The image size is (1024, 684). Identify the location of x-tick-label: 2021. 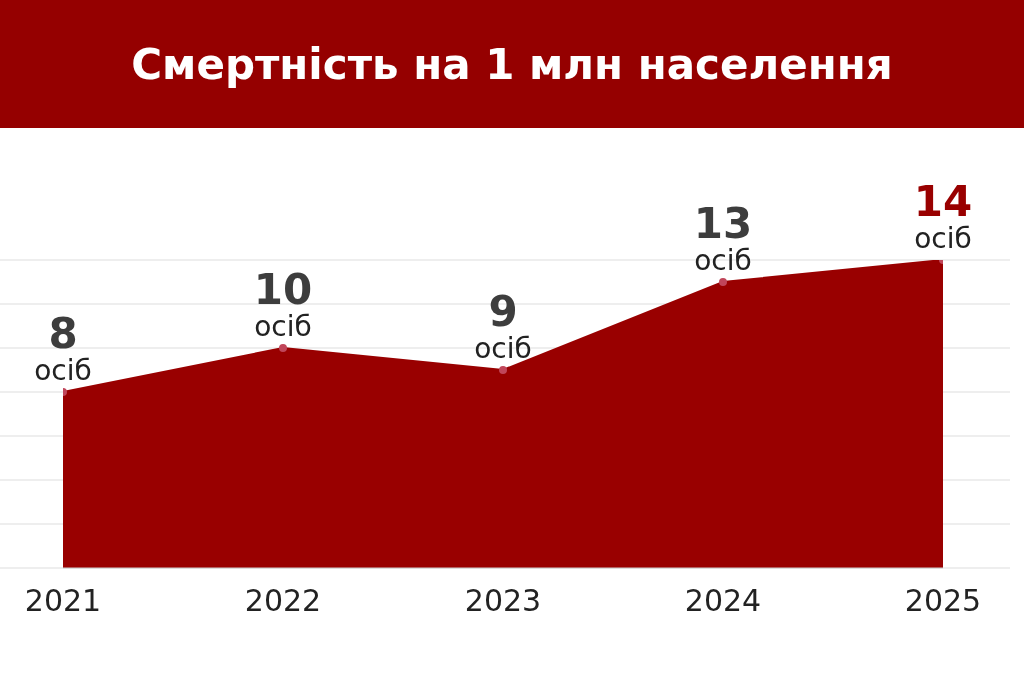
(63, 601).